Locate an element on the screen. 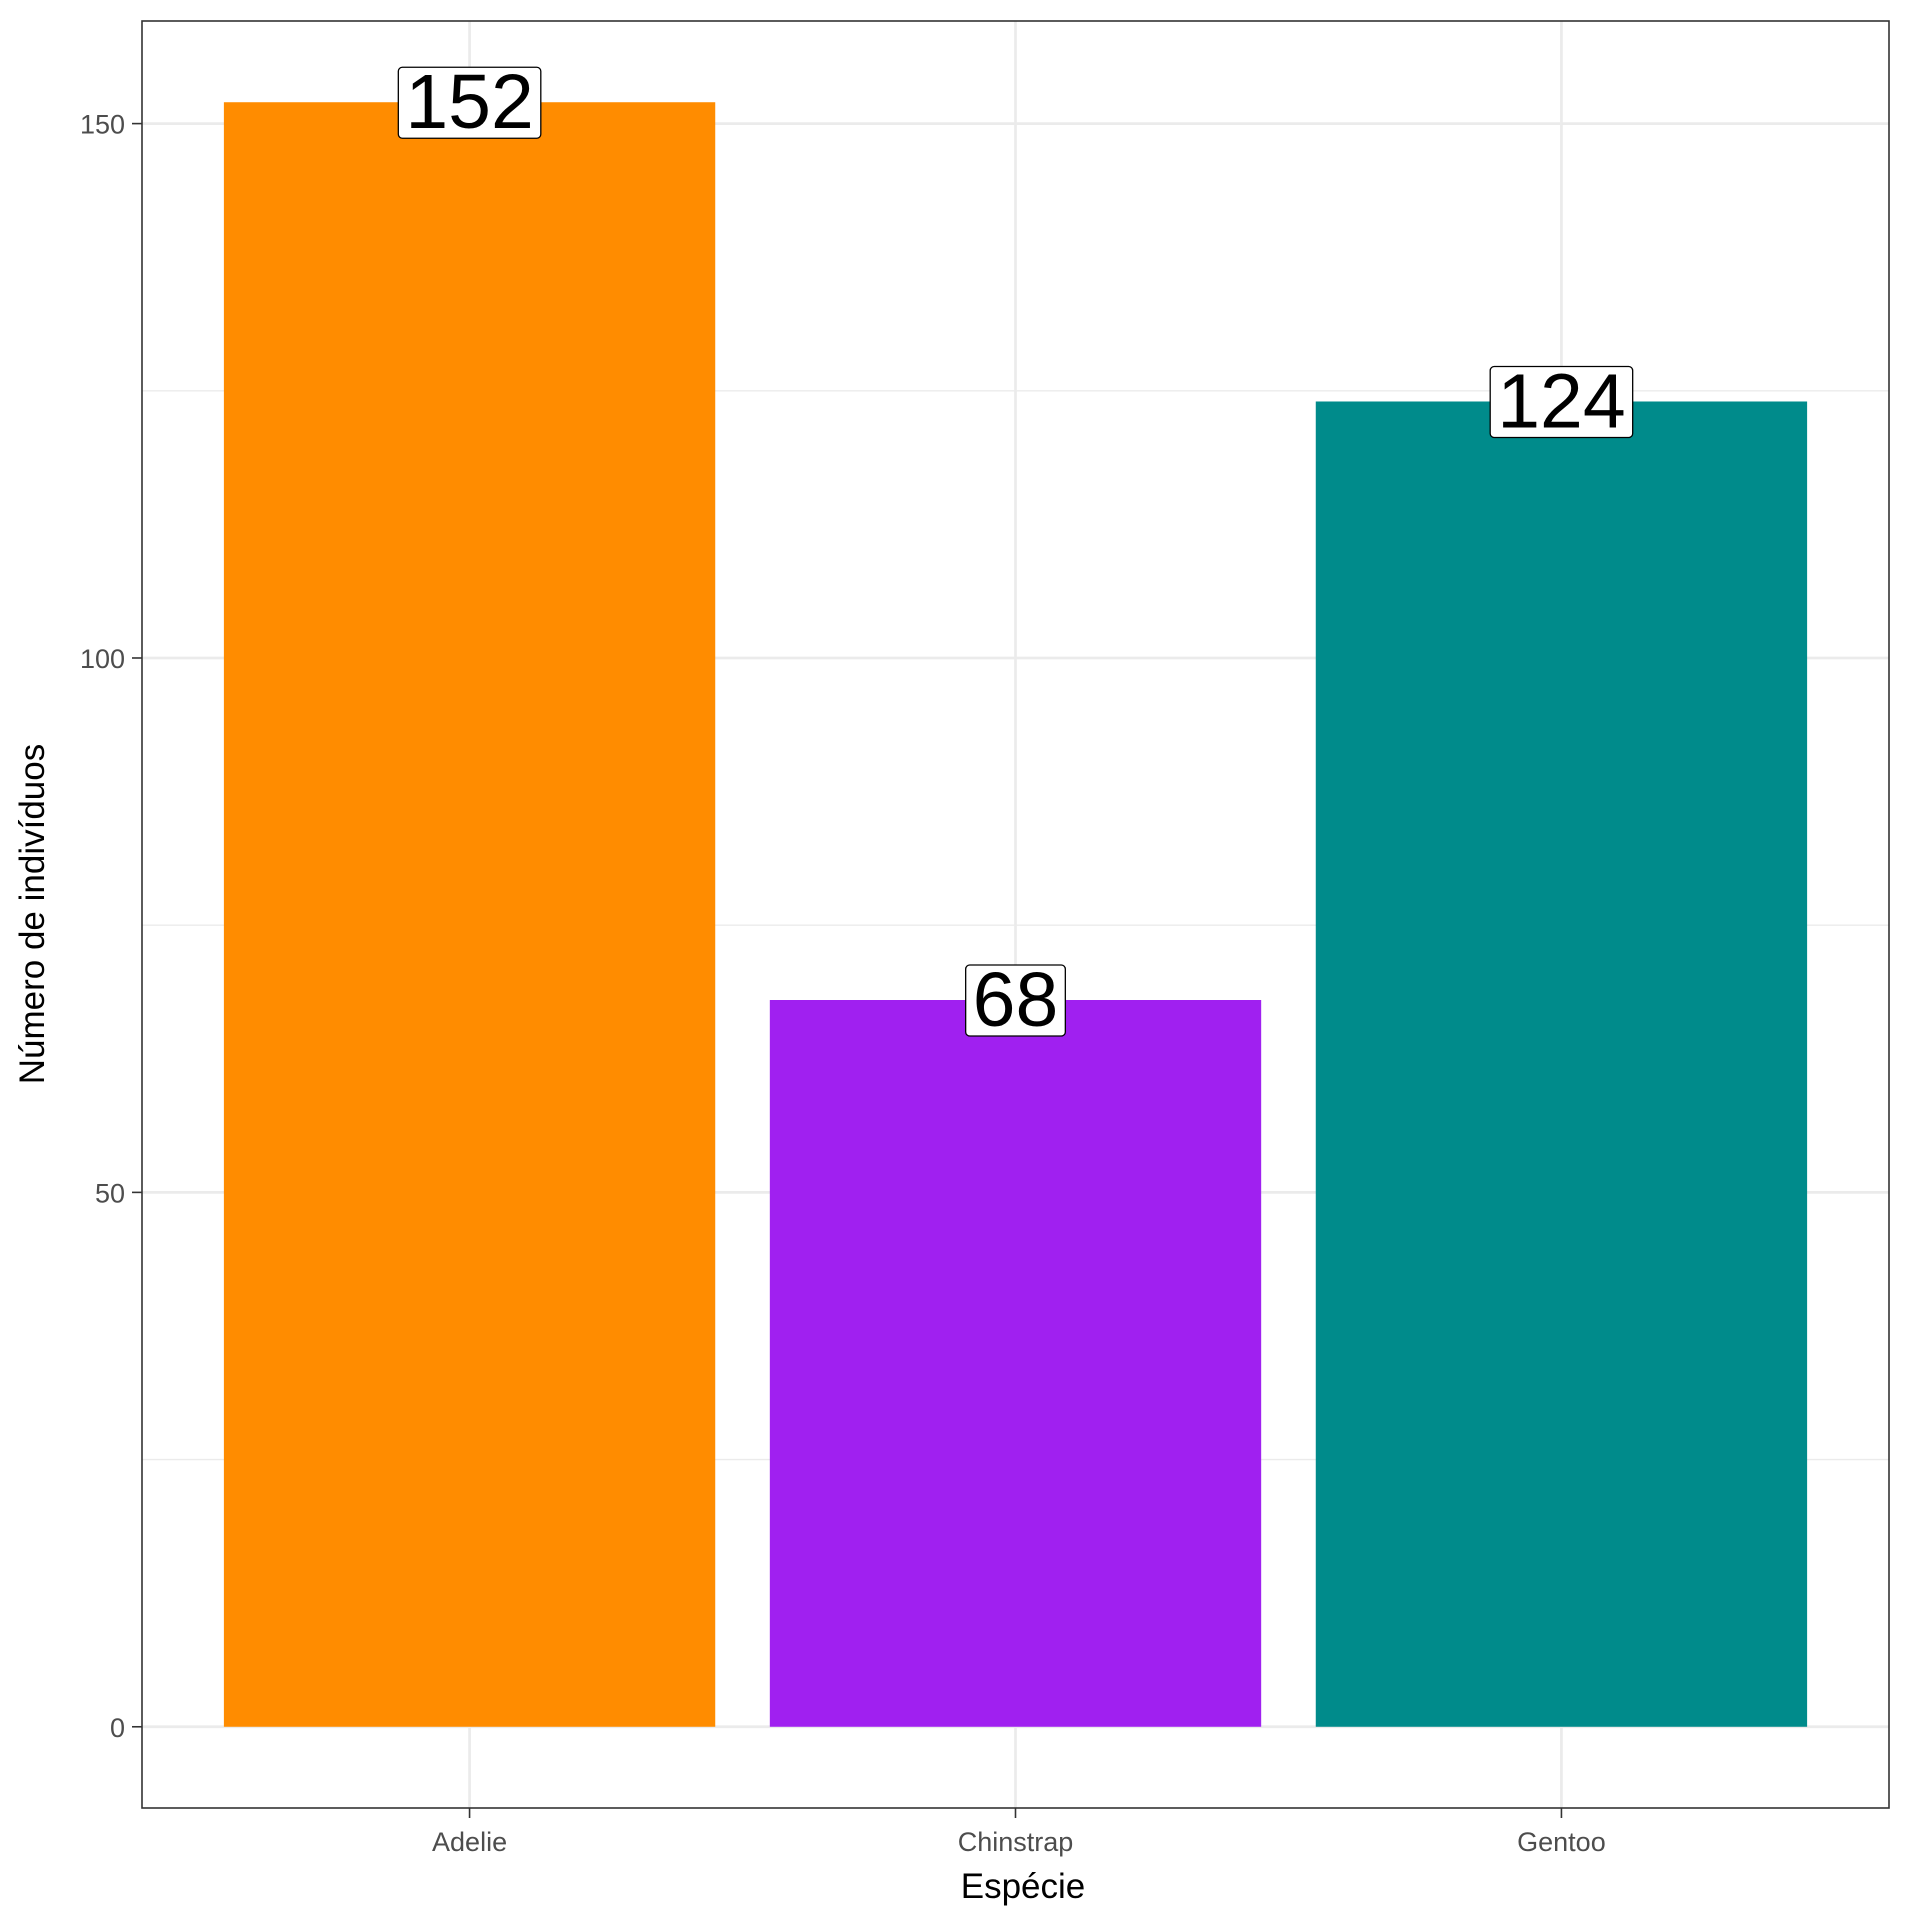 This screenshot has height=1920, width=1920. x-tick-label: Gentoo is located at coordinates (1561, 1842).